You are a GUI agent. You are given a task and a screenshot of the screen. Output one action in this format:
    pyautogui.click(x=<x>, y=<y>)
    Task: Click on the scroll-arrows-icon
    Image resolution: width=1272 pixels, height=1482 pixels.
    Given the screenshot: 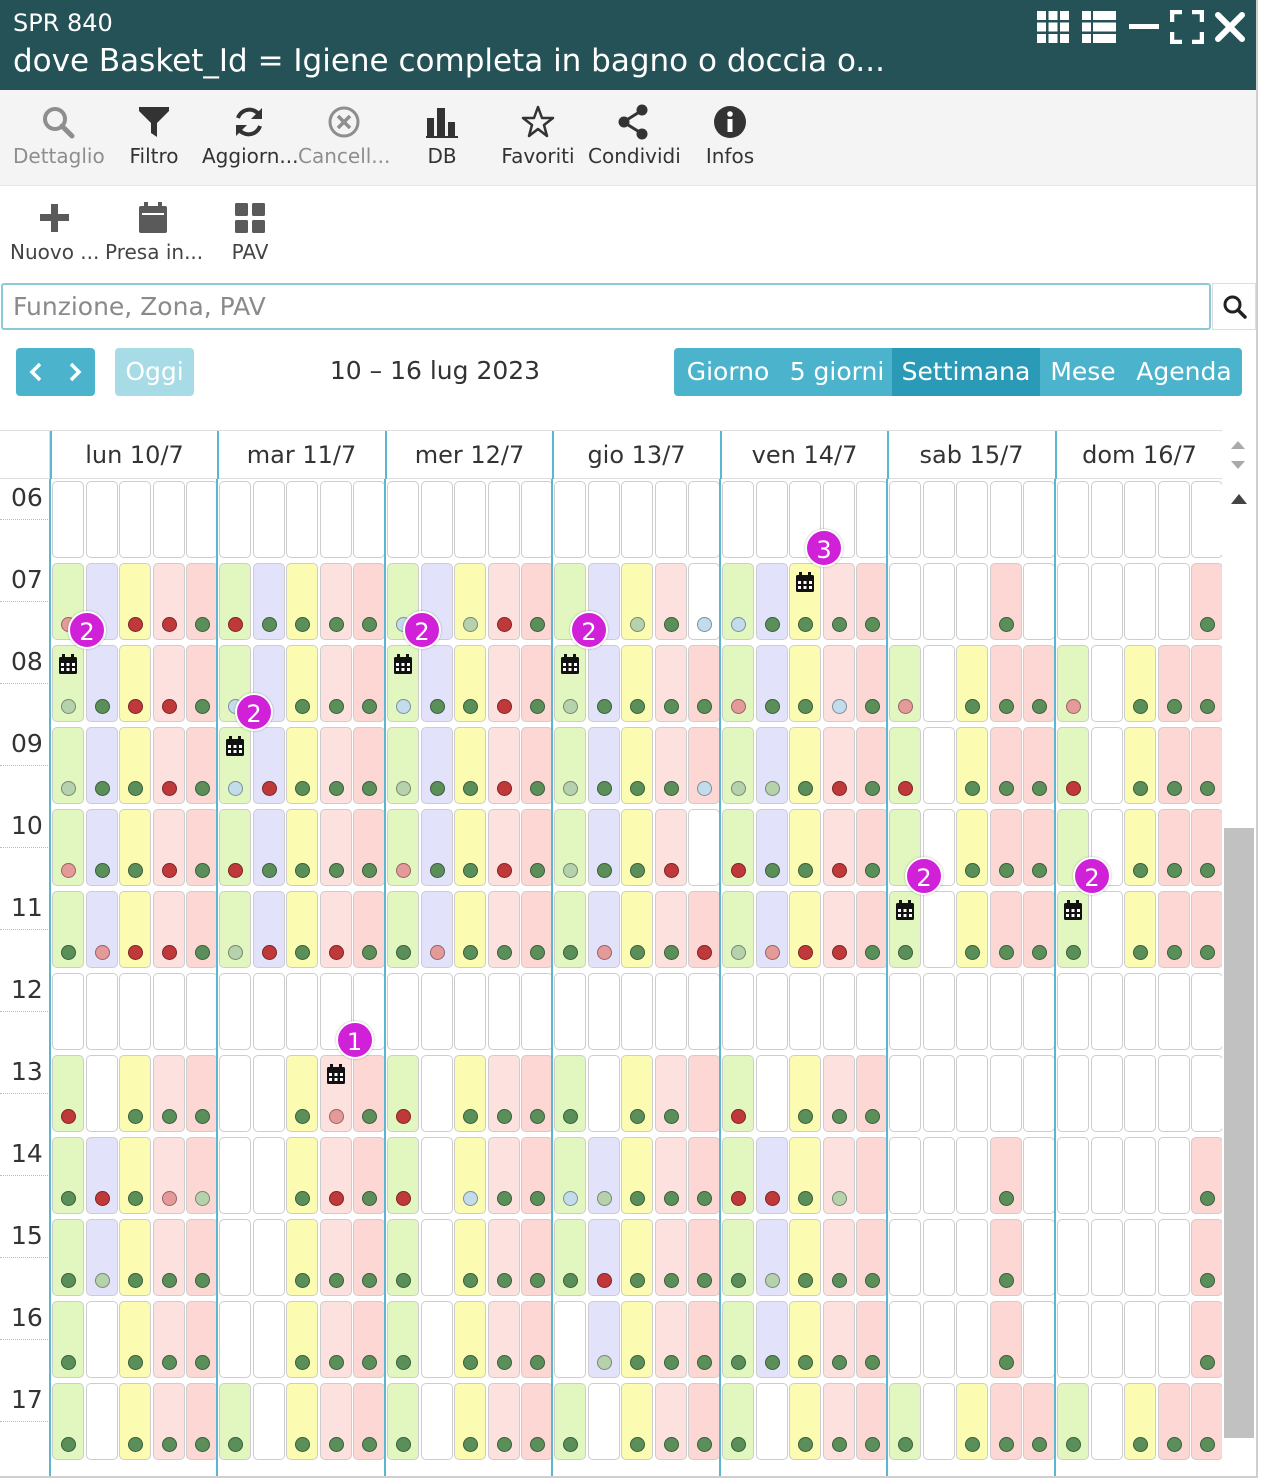 What is the action you would take?
    pyautogui.click(x=1238, y=455)
    